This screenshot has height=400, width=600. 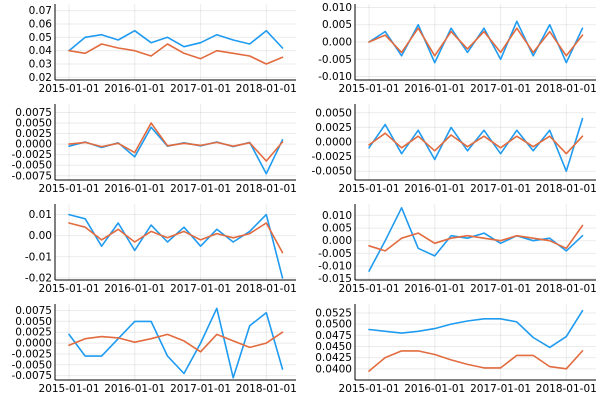 What do you see at coordinates (333, 347) in the screenshot?
I see `y-tick-label: 0.0450` at bounding box center [333, 347].